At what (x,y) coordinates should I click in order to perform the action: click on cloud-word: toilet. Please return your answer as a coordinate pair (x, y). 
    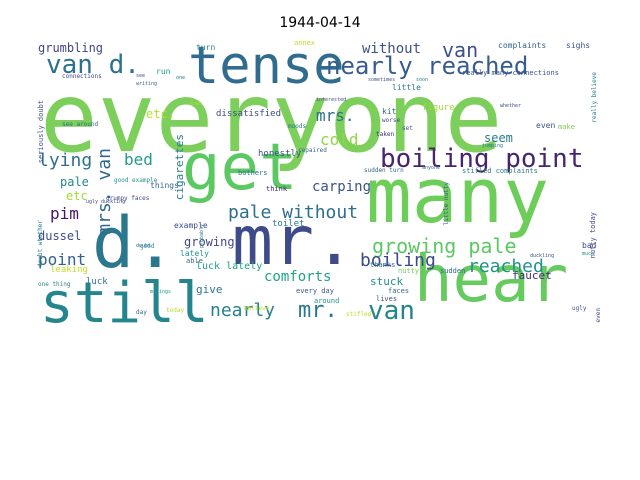
    Looking at the image, I should click on (288, 224).